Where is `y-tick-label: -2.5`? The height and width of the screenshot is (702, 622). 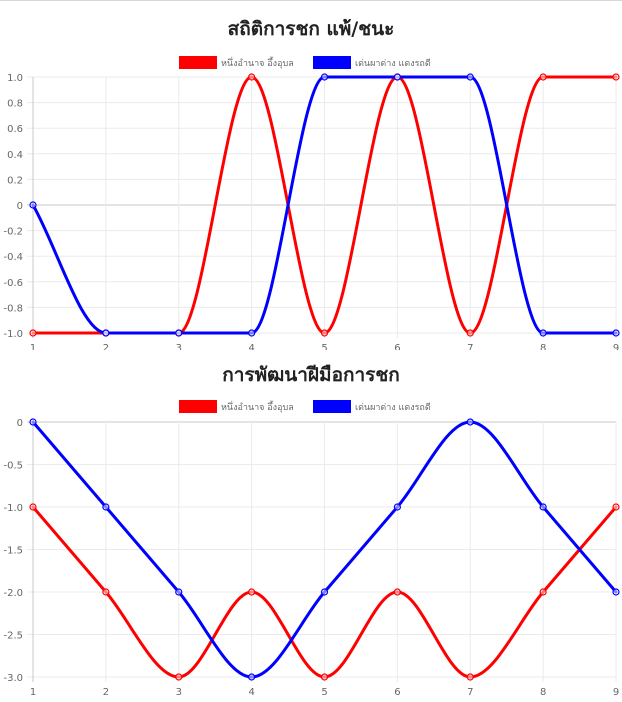 y-tick-label: -2.5 is located at coordinates (13, 636).